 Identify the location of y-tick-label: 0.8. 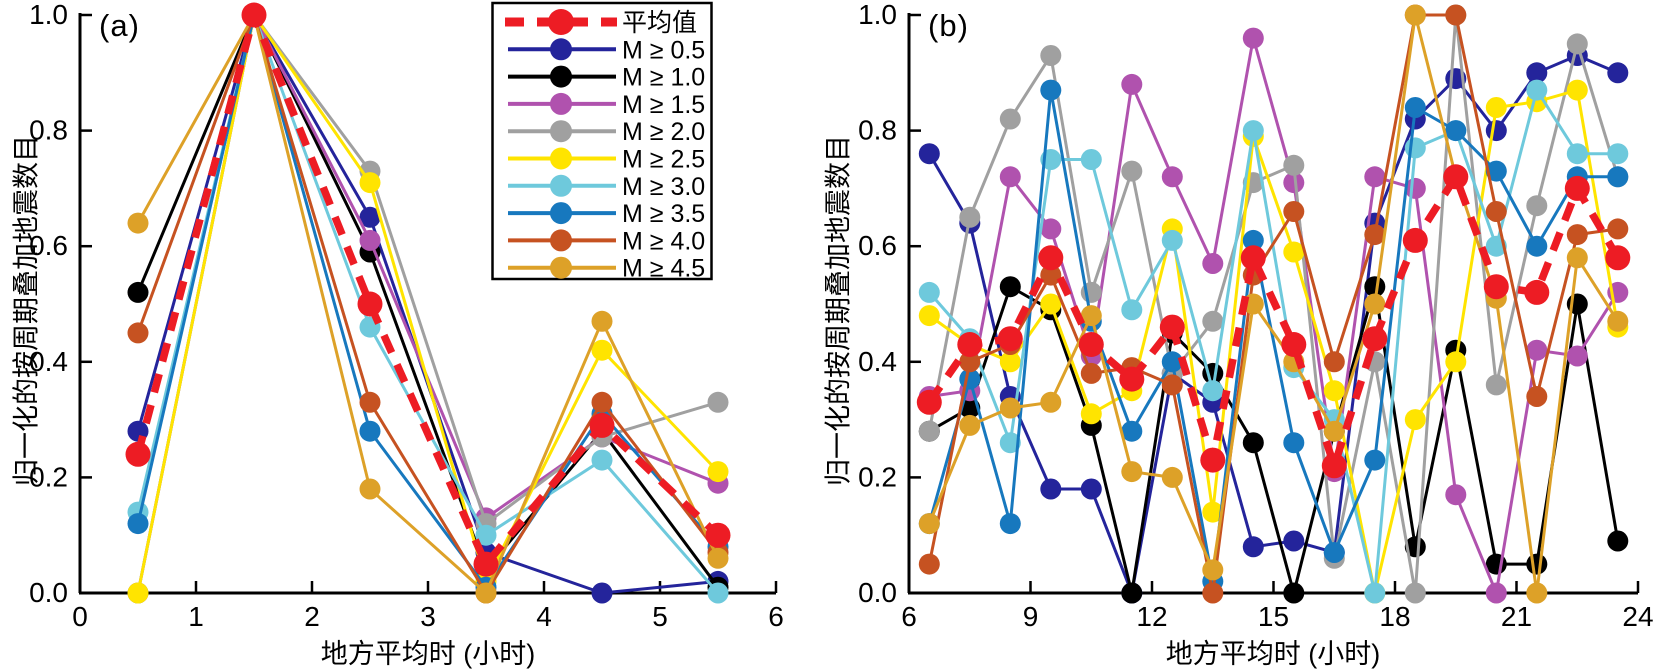
(877, 130).